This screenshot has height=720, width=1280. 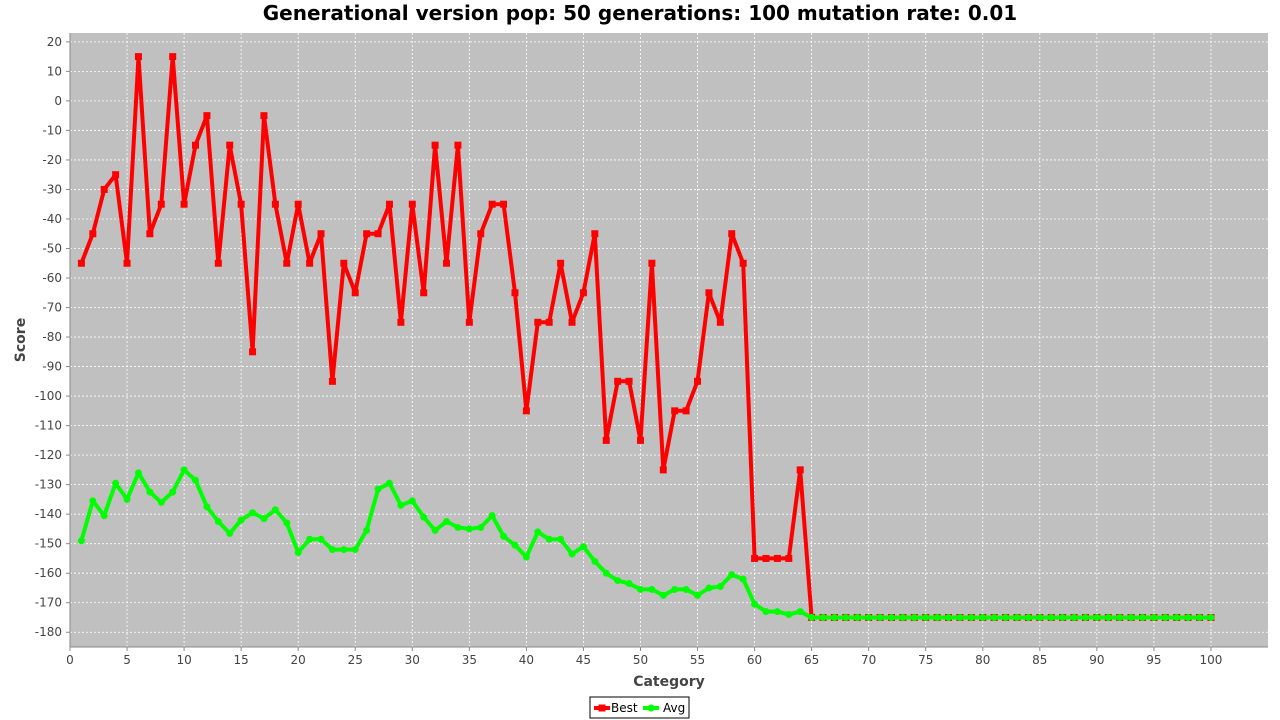 I want to click on y-tick-label: -50, so click(x=52, y=248).